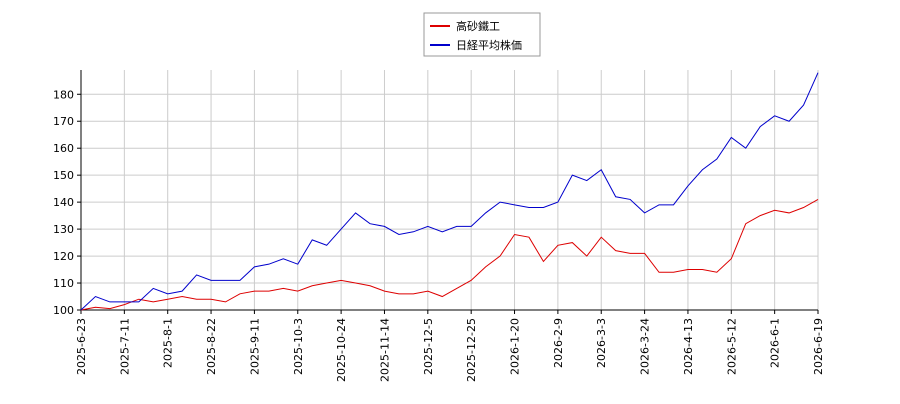 The image size is (900, 404). Describe the element at coordinates (775, 343) in the screenshot. I see `x-tick-label: 2026-6-1` at that location.